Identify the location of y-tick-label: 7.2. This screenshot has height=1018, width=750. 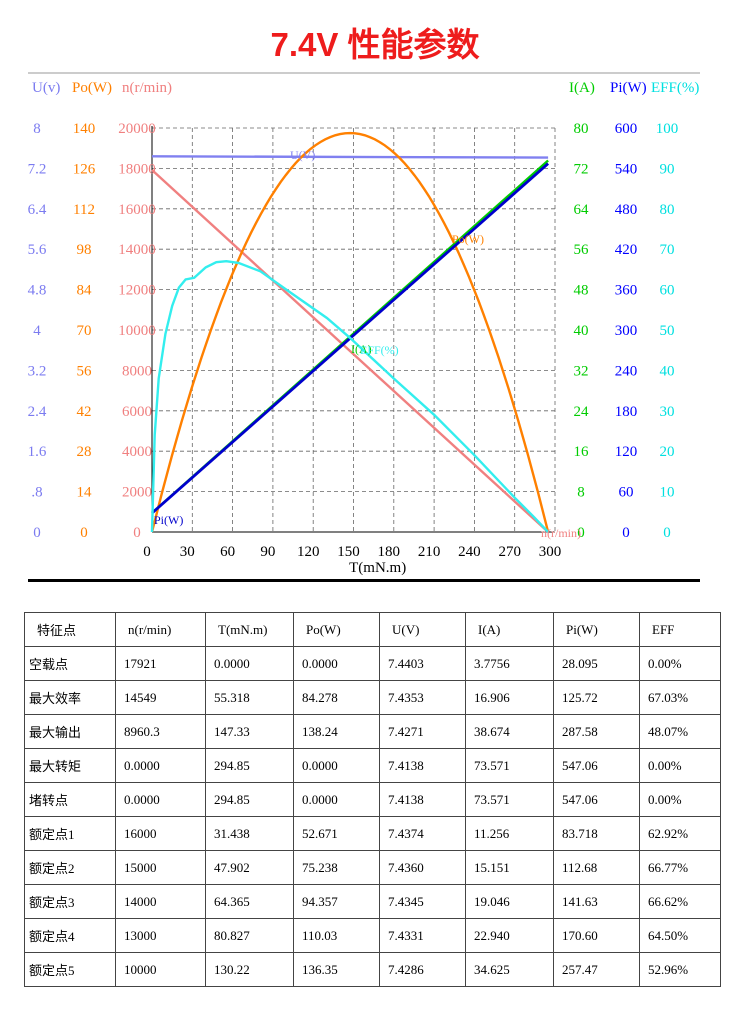
(37, 169).